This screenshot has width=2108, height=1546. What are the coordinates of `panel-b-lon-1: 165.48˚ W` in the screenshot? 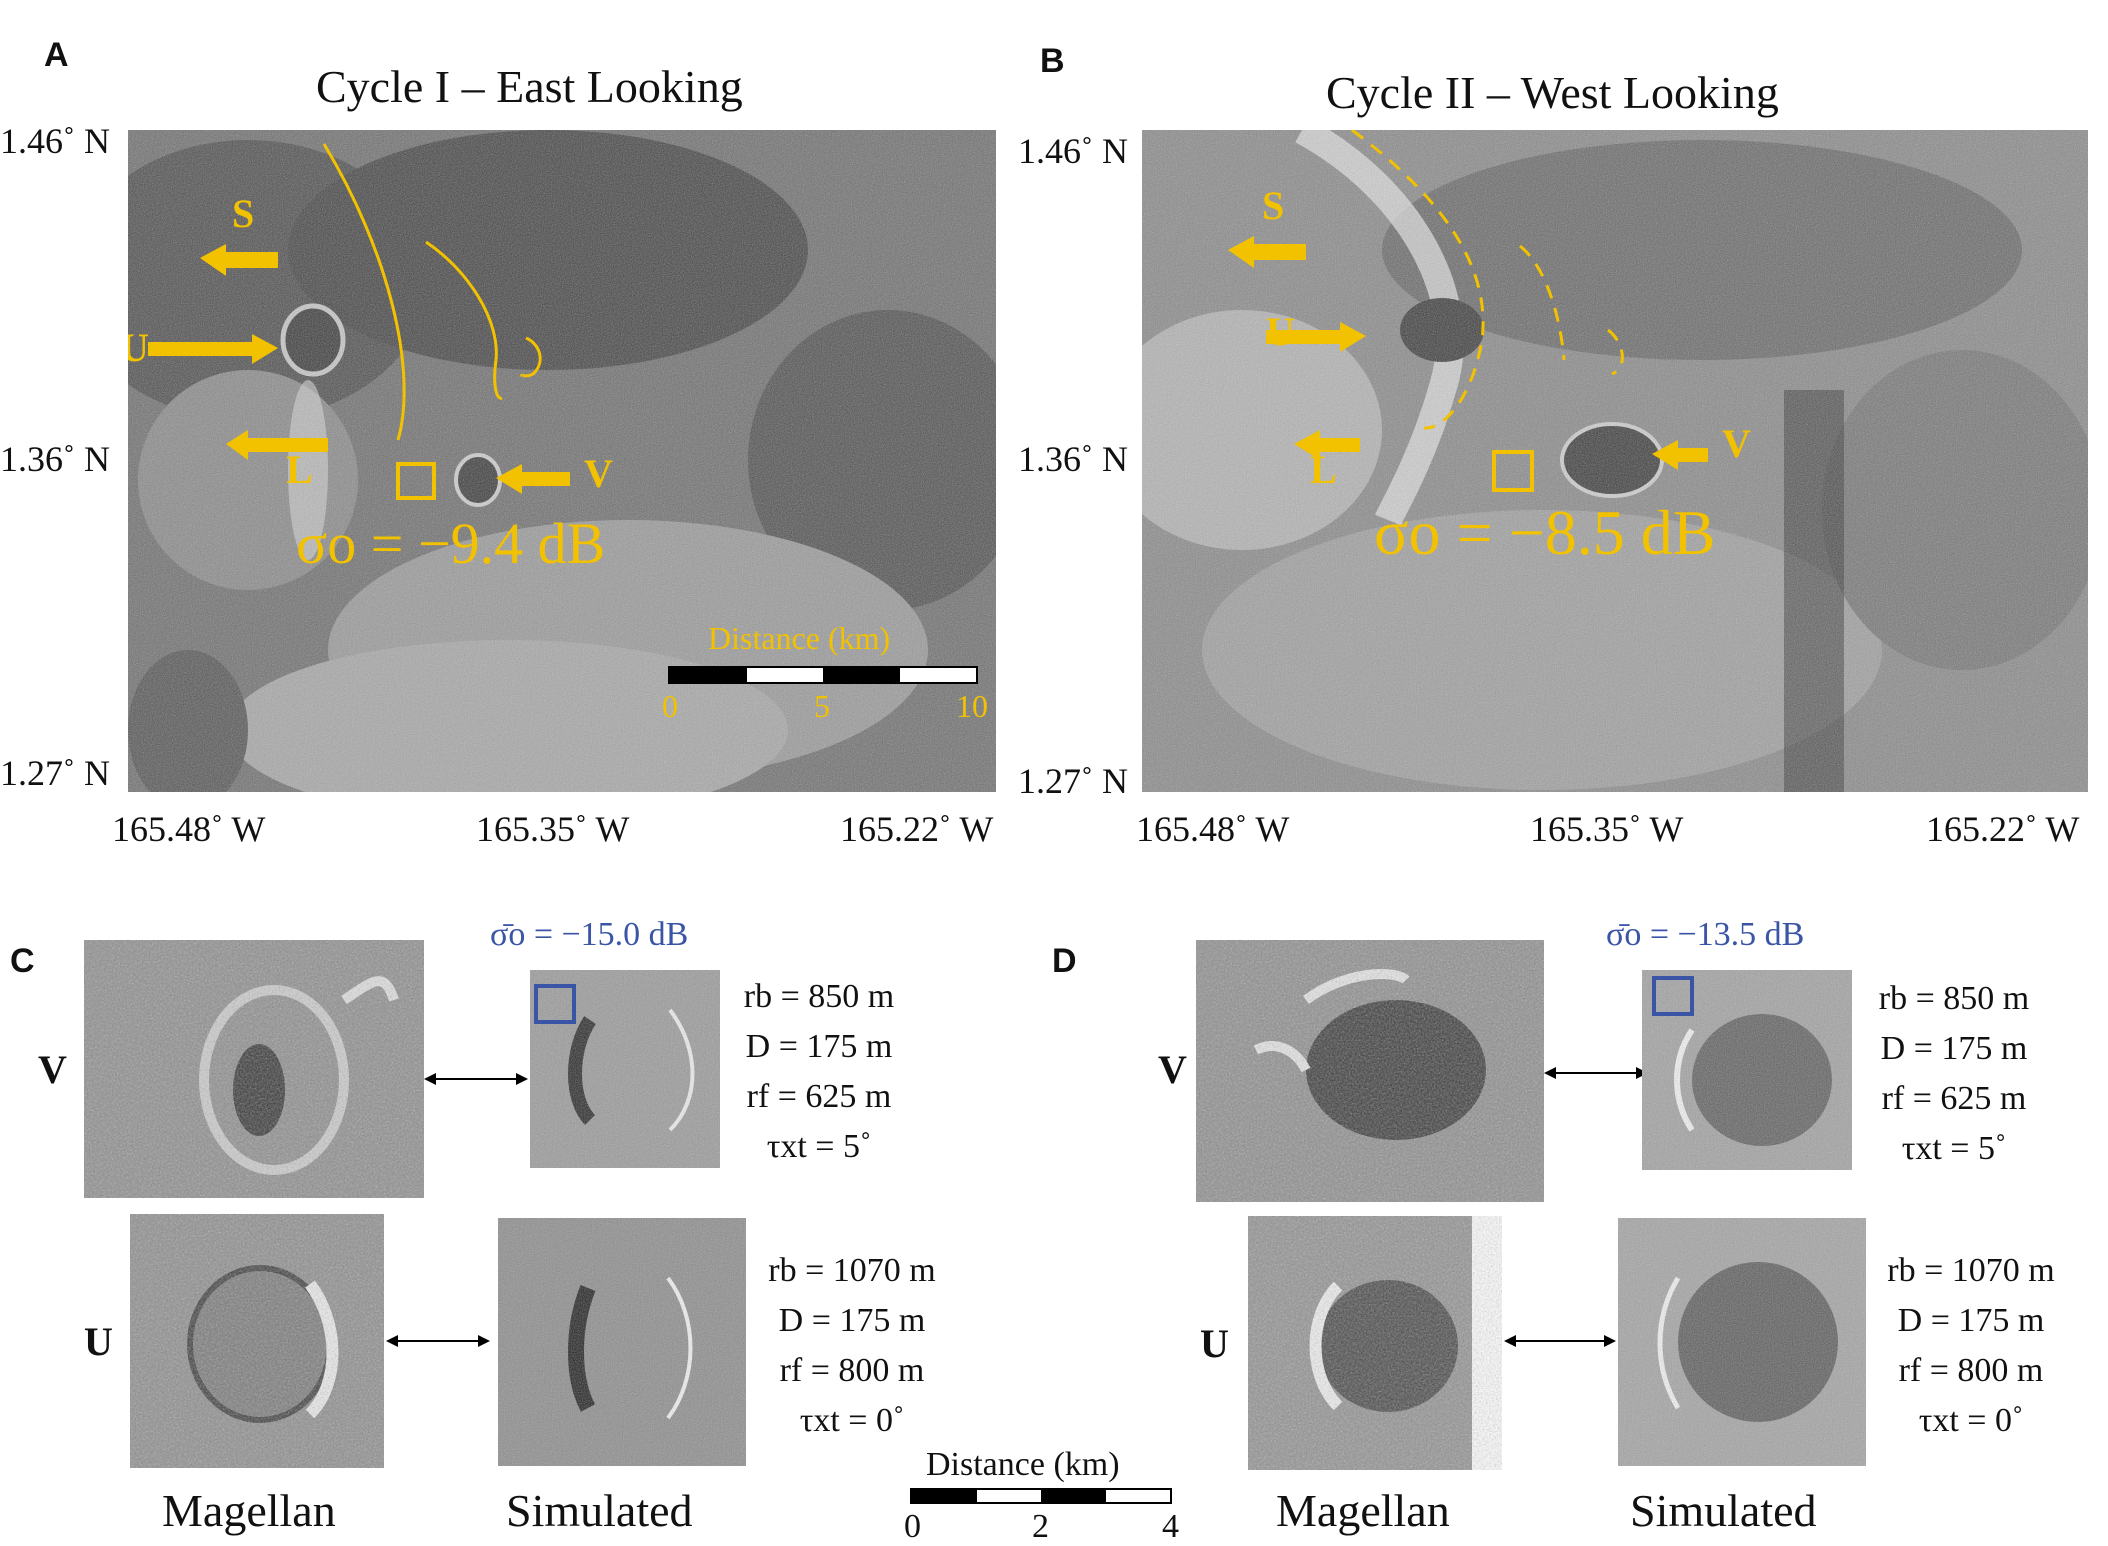 It's located at (1213, 829).